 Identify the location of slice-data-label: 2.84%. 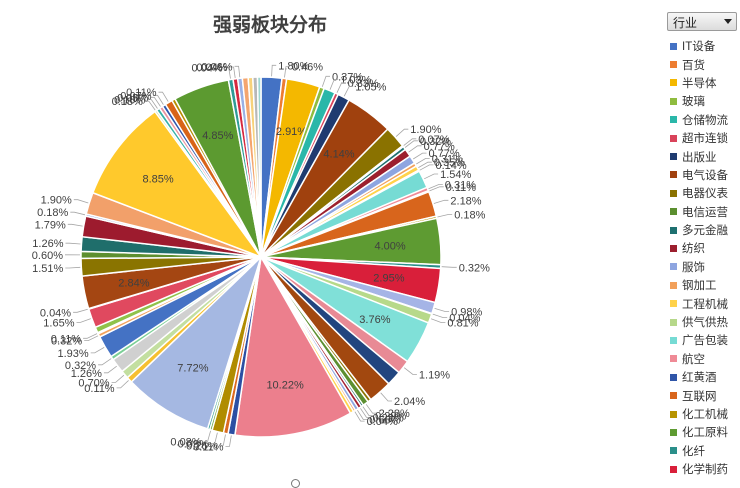
(133, 284).